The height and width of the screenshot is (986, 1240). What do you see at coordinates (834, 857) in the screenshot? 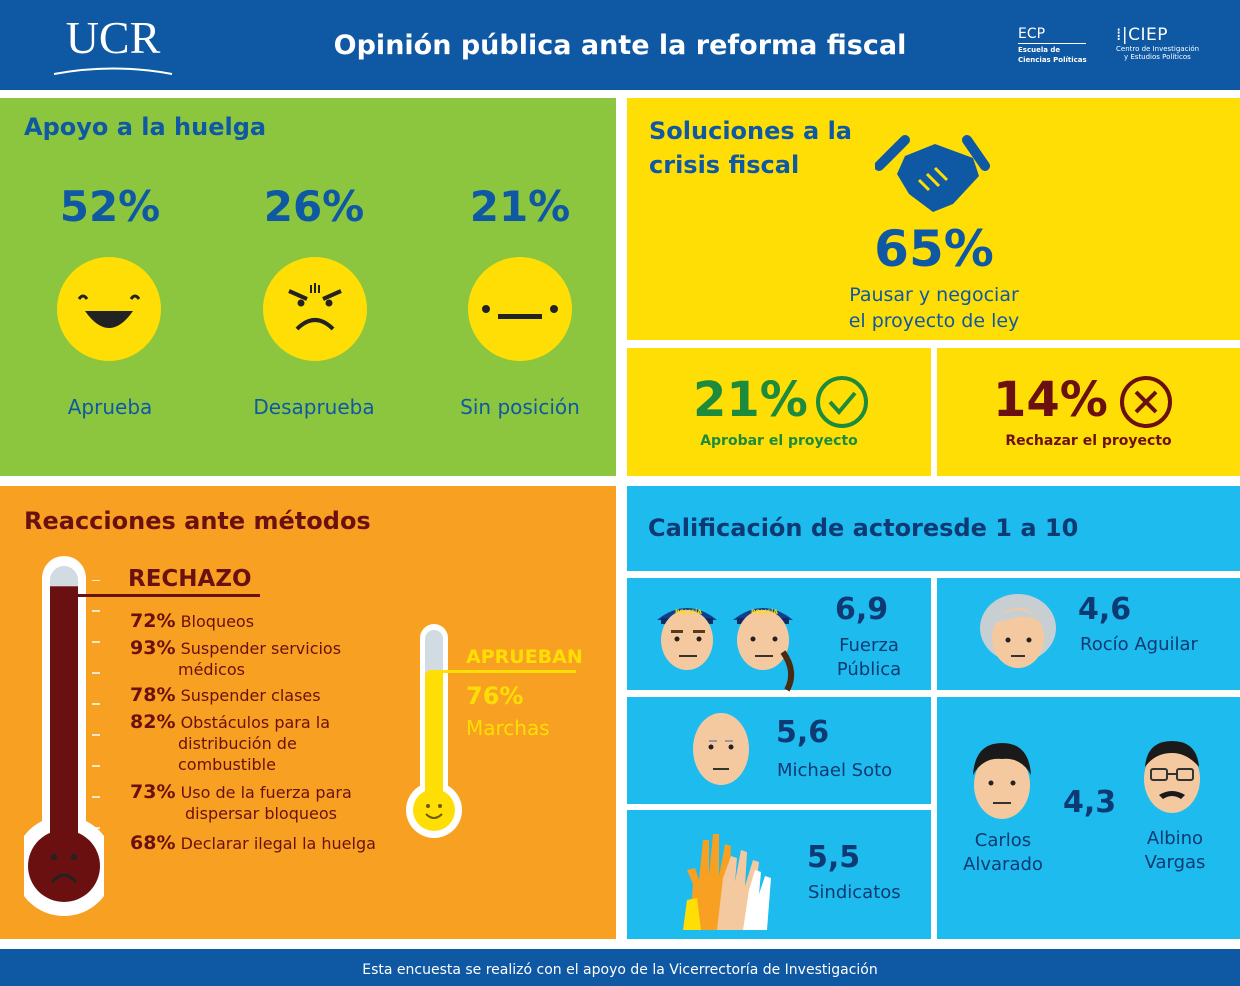
I see `sindicatos-score: 5,5` at bounding box center [834, 857].